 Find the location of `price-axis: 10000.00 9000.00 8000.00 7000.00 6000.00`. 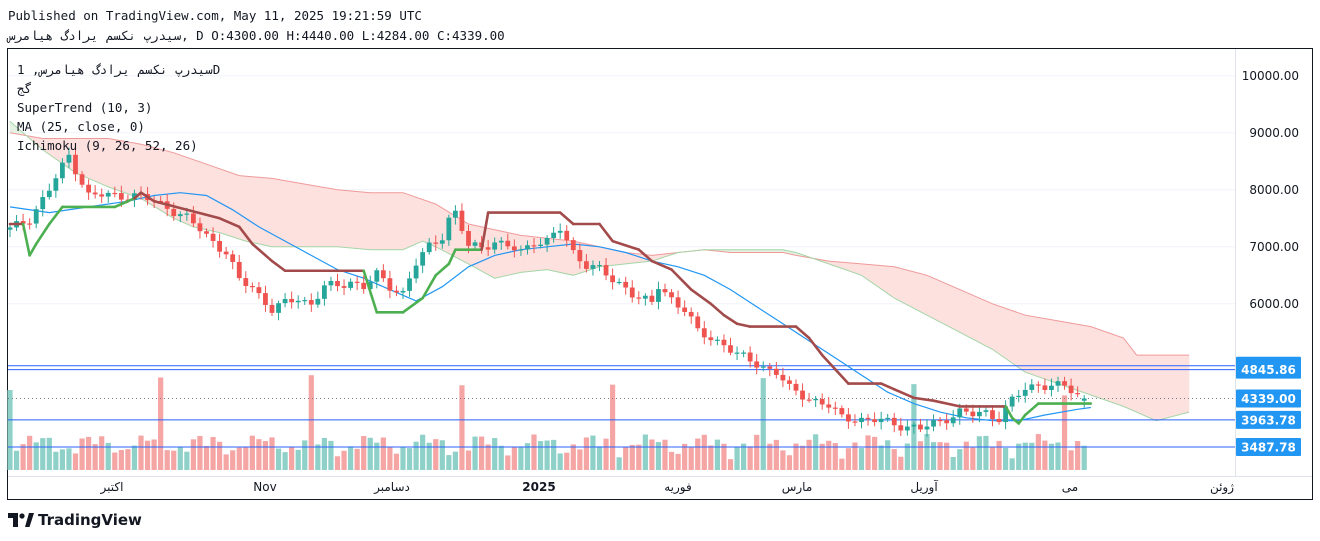

price-axis: 10000.00 9000.00 8000.00 7000.00 6000.00 is located at coordinates (1270, 190).